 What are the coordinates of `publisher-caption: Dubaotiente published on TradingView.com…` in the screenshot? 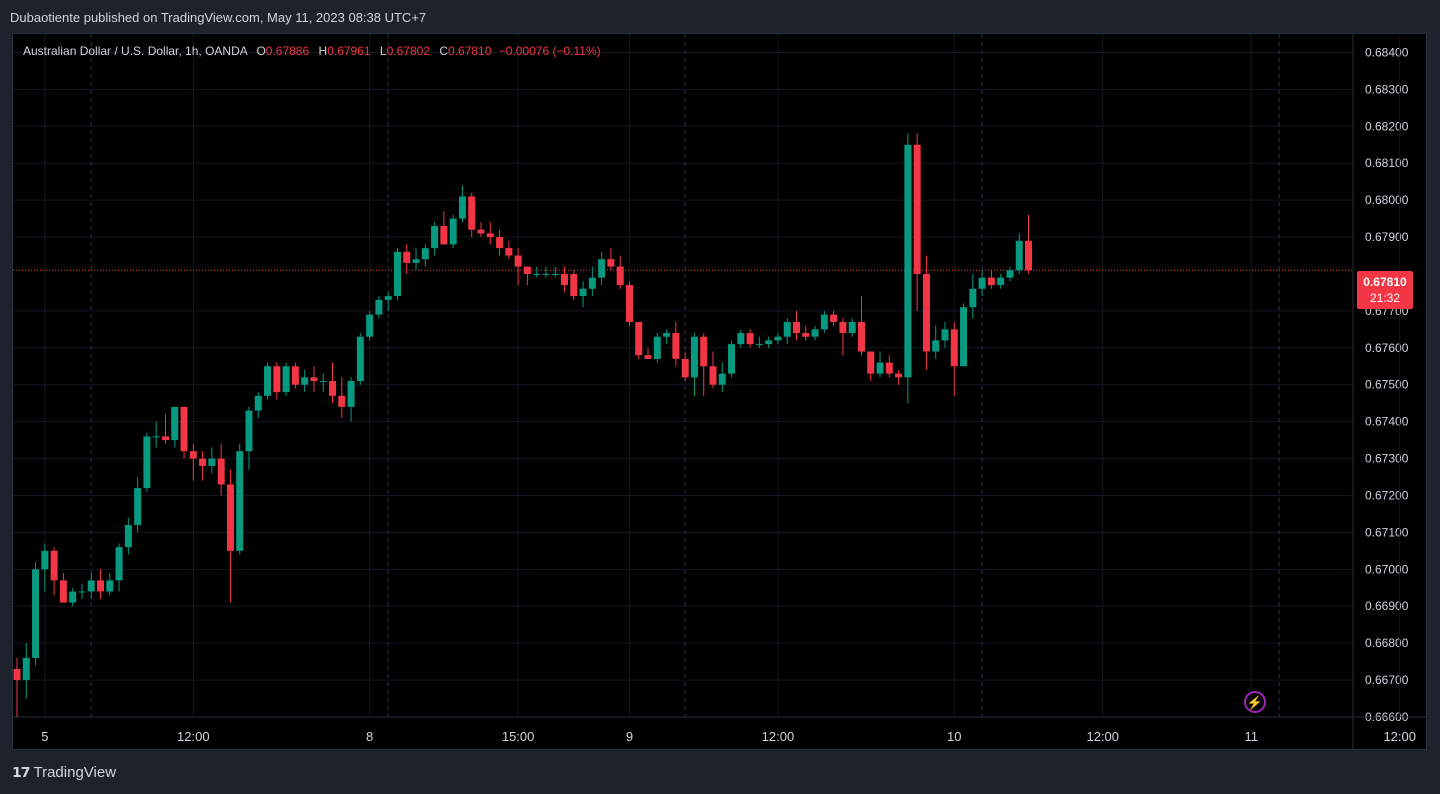 It's located at (218, 17).